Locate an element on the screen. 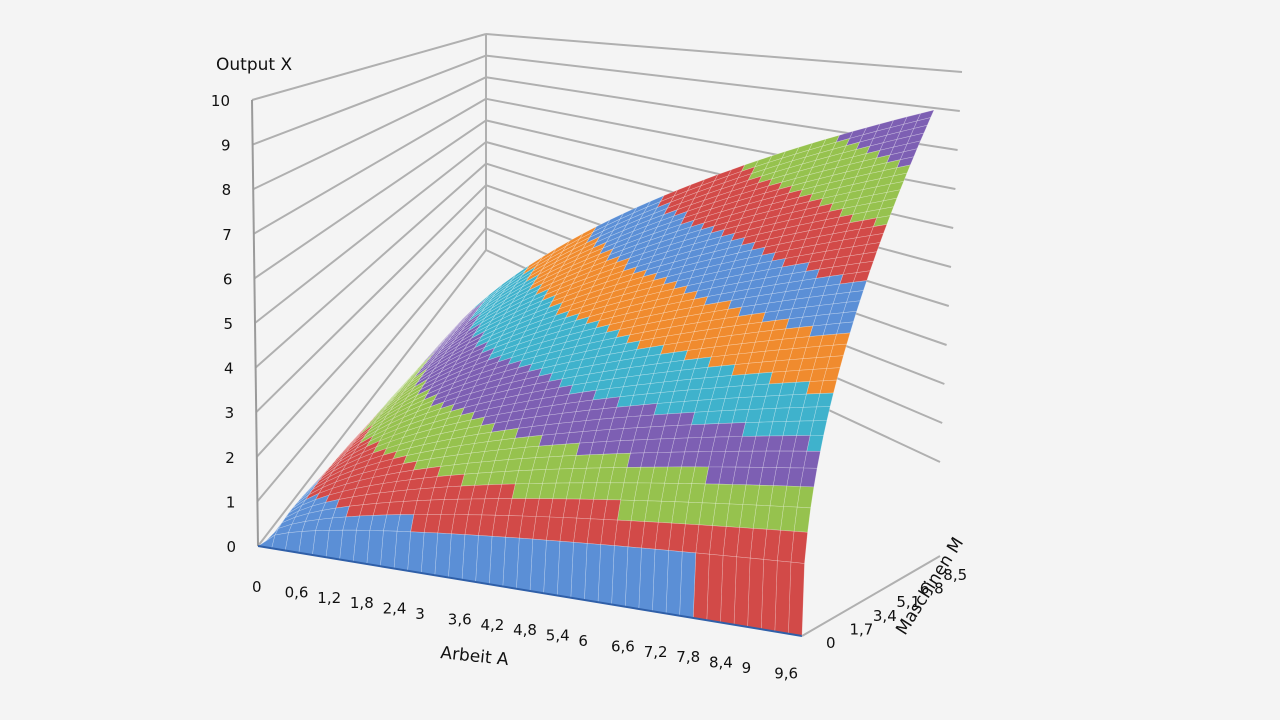  z-tick-label: 2 is located at coordinates (230, 458).